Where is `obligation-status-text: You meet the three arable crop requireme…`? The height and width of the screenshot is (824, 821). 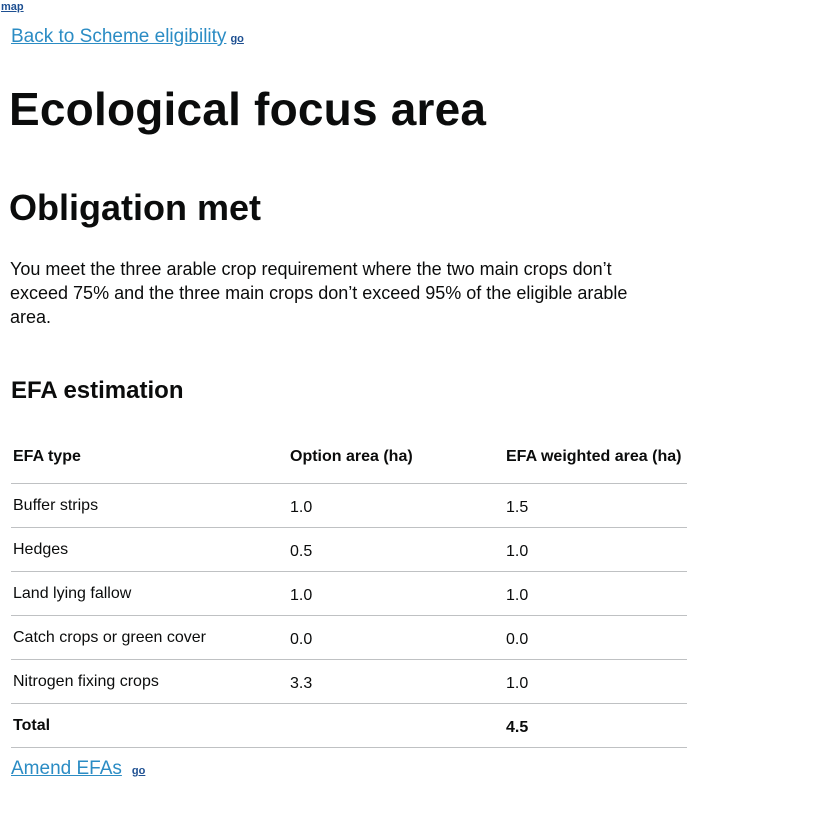
obligation-status-text: You meet the three arable crop requireme… is located at coordinates (319, 293).